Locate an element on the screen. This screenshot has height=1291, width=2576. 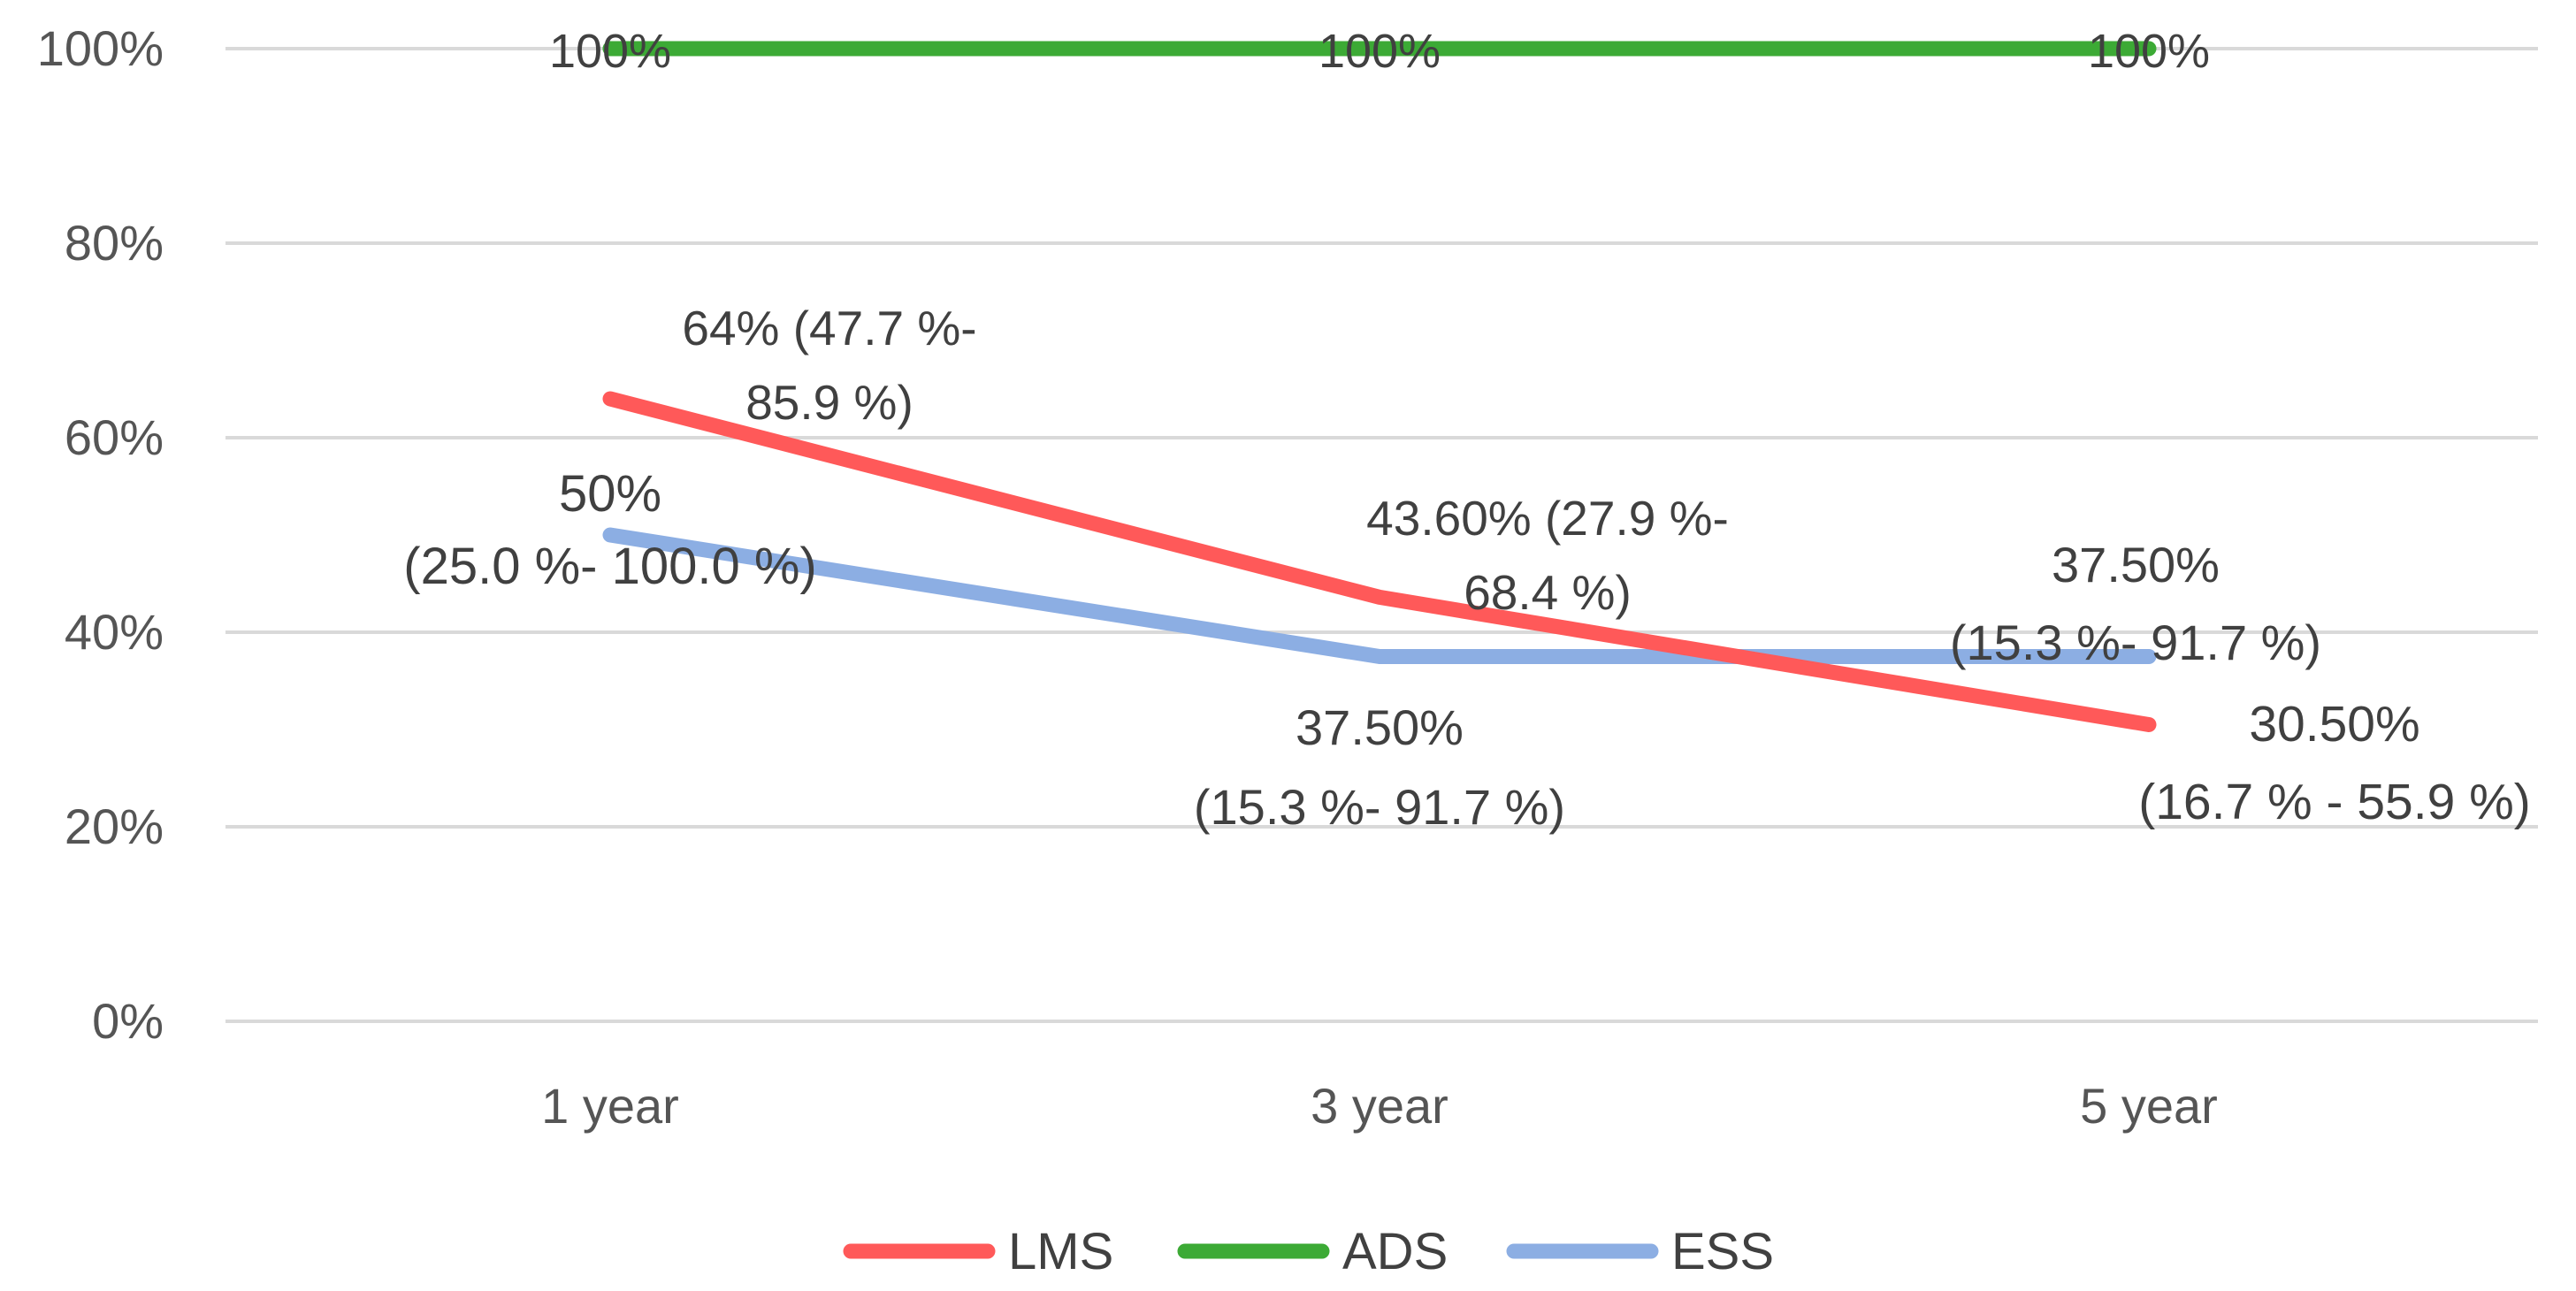
y-tick-label: 0% is located at coordinates (128, 1021).